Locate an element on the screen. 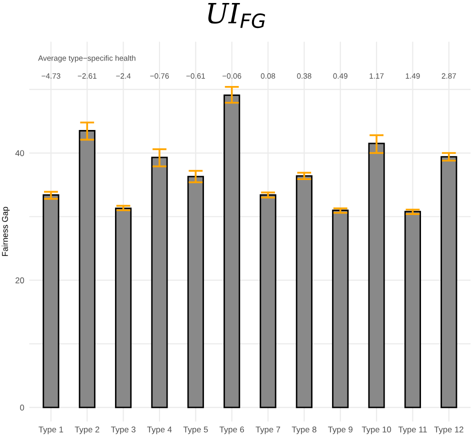  x-tick-label: Type 12 is located at coordinates (449, 430).